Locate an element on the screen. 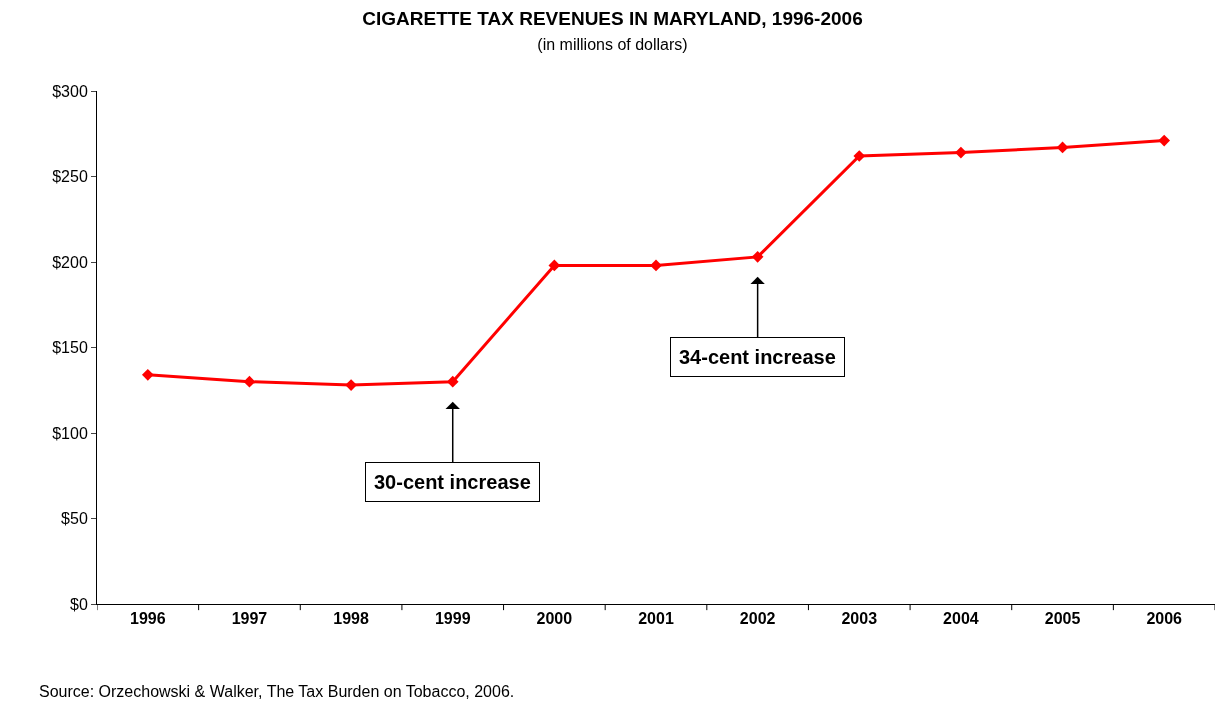  x-tick-label: 1998 is located at coordinates (351, 619).